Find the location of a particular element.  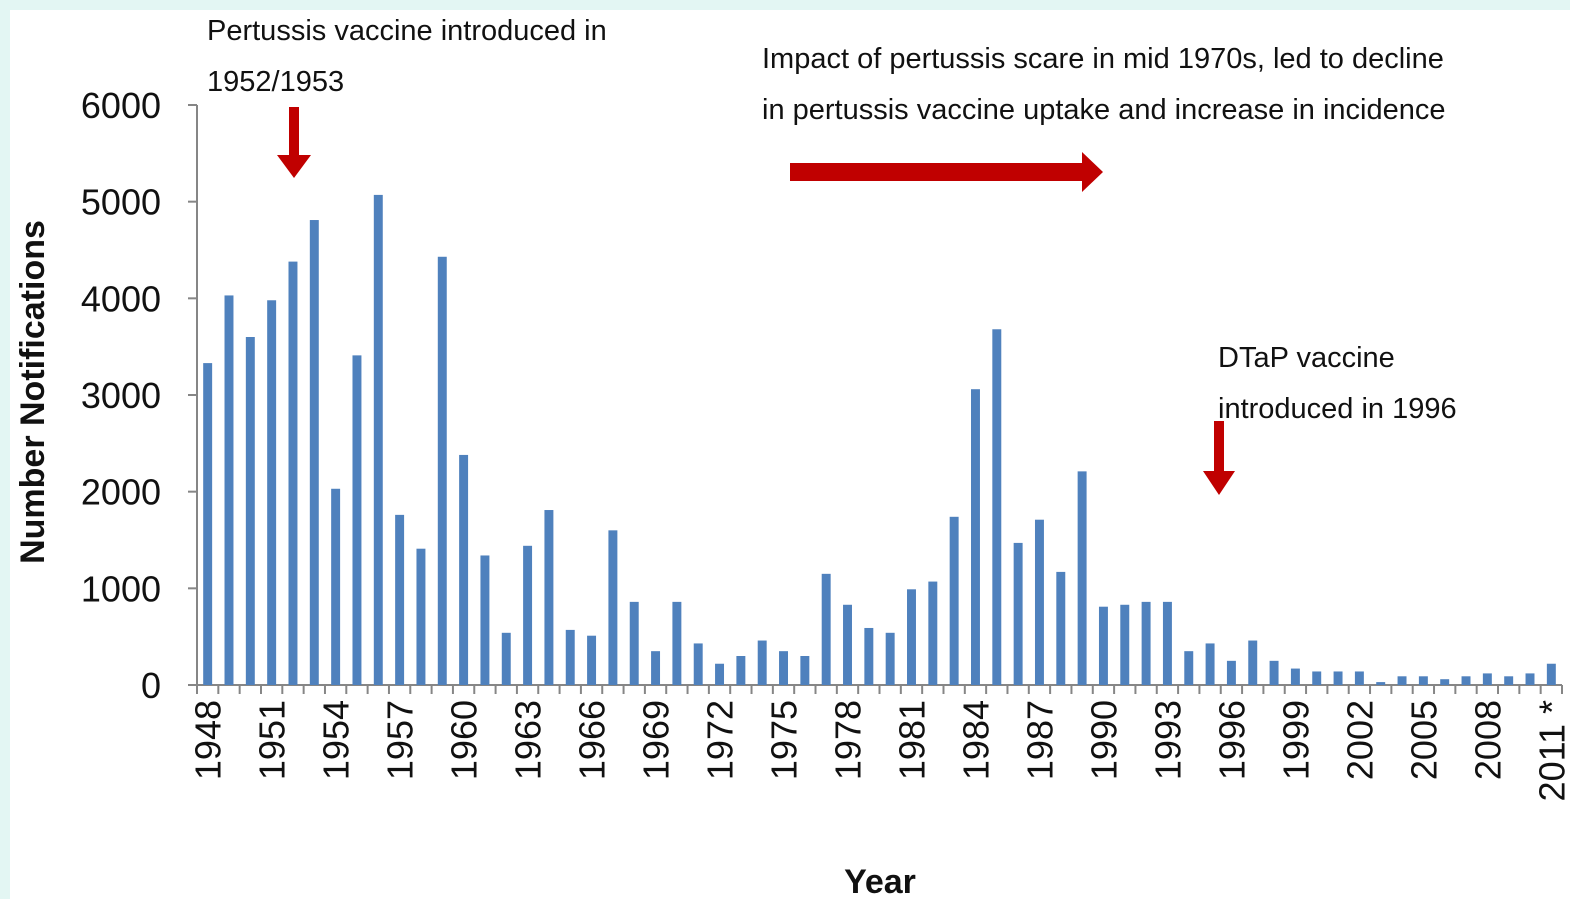

x-tick-label: 2005 is located at coordinates (1423, 740).